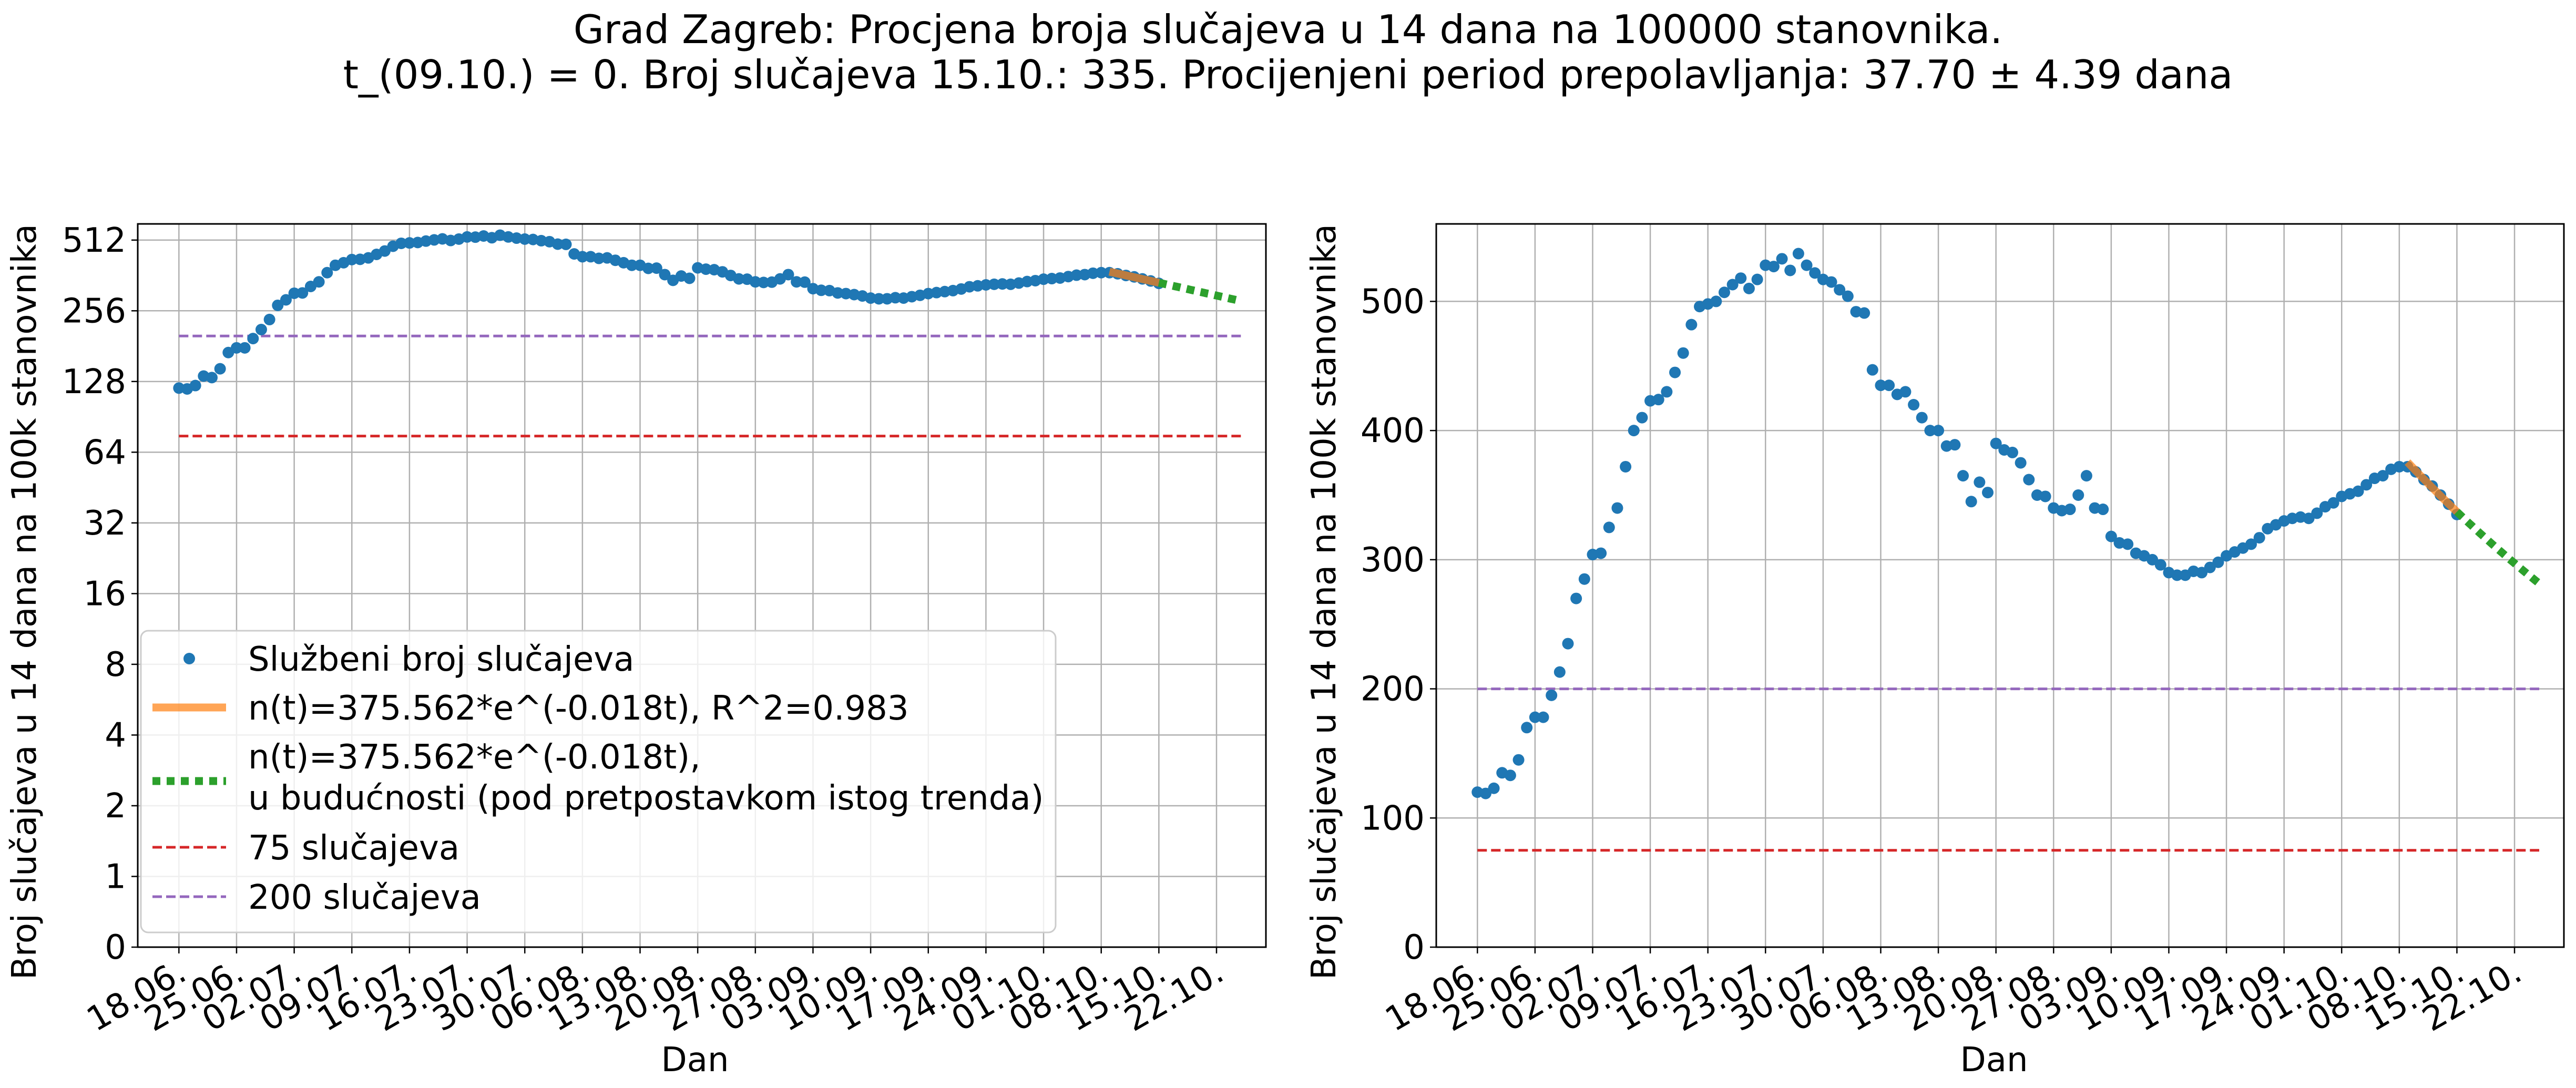 The height and width of the screenshot is (1088, 2576). What do you see at coordinates (115, 735) in the screenshot?
I see `left-y-tick-label: 4` at bounding box center [115, 735].